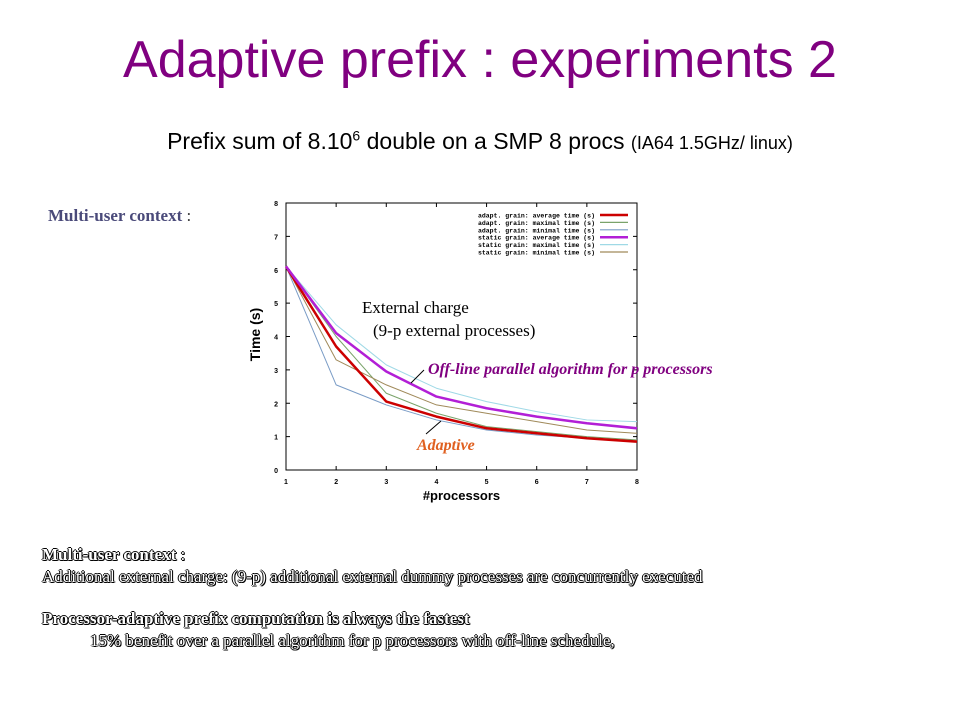 The image size is (960, 720). I want to click on subtitle-exponent: 6, so click(356, 135).